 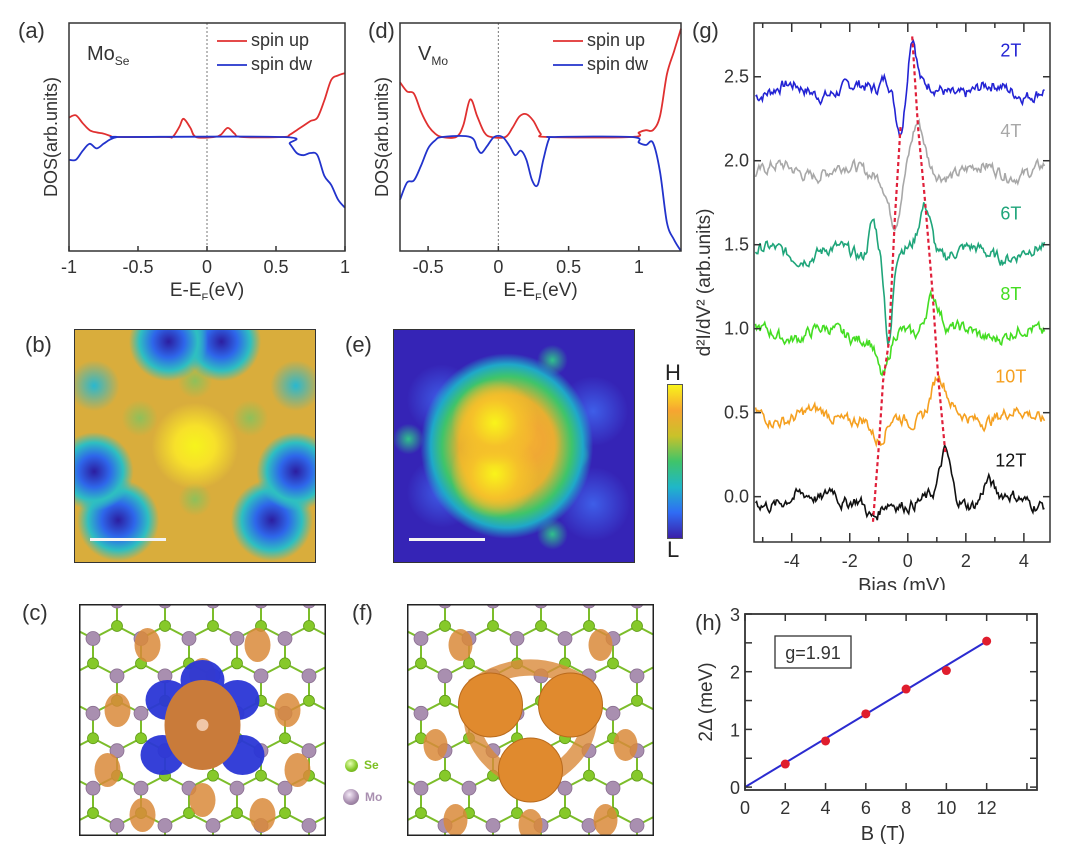 What do you see at coordinates (345, 267) in the screenshot?
I see `x-tick-label: 1` at bounding box center [345, 267].